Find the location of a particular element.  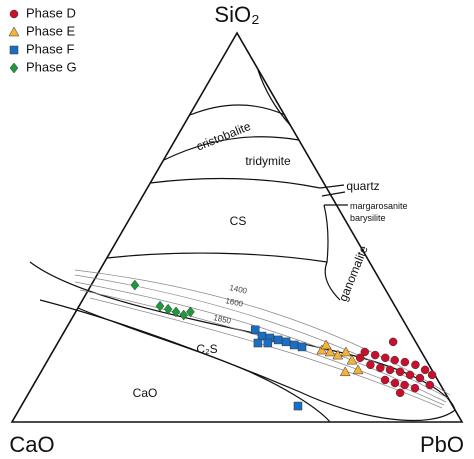

region-label: tridymite is located at coordinates (268, 161).